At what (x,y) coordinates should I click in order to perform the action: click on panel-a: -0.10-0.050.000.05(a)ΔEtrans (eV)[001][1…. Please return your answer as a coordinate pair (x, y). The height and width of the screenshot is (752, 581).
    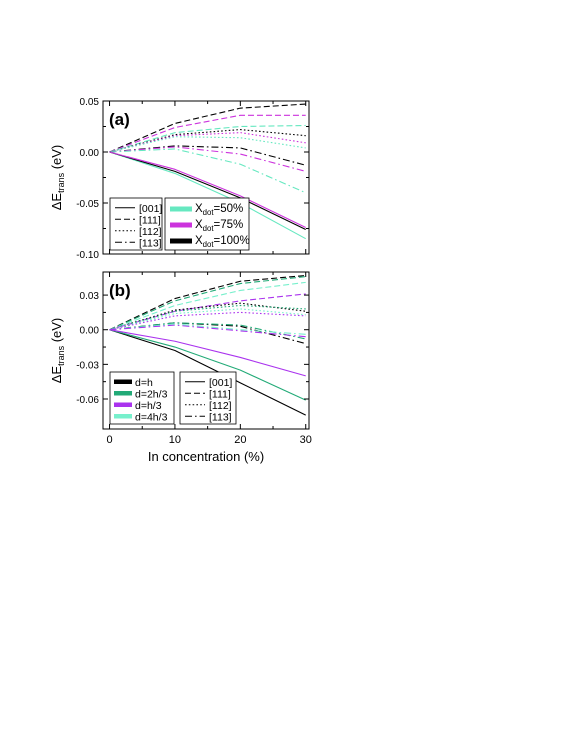
    Looking at the image, I should click on (179, 179).